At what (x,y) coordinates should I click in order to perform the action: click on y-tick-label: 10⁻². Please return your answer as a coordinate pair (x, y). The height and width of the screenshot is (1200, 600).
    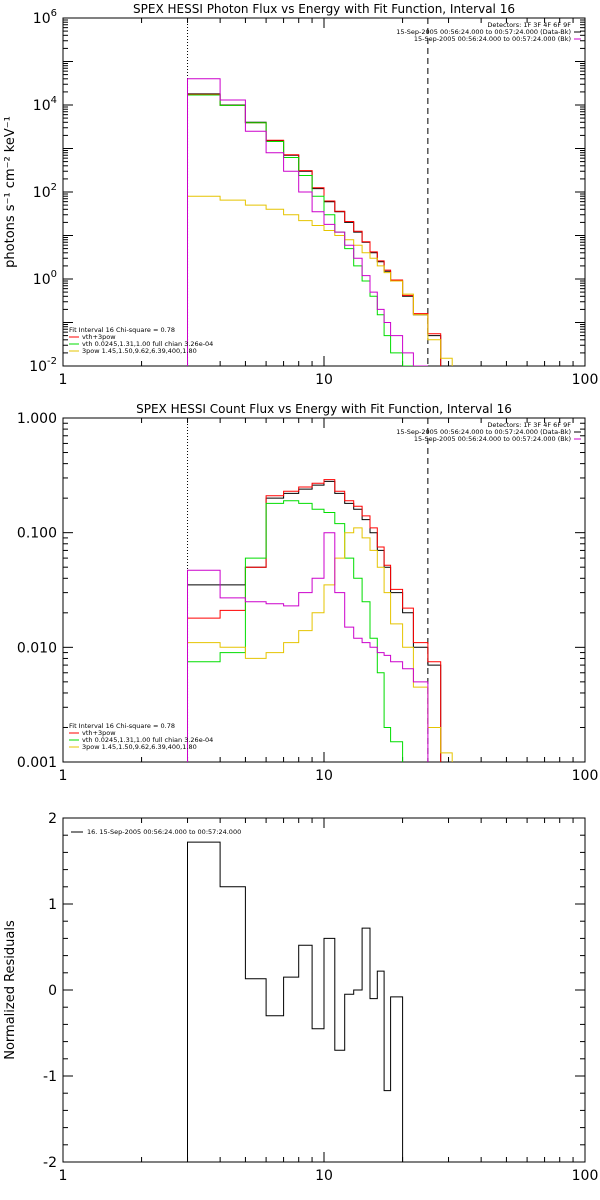
    Looking at the image, I should click on (43, 365).